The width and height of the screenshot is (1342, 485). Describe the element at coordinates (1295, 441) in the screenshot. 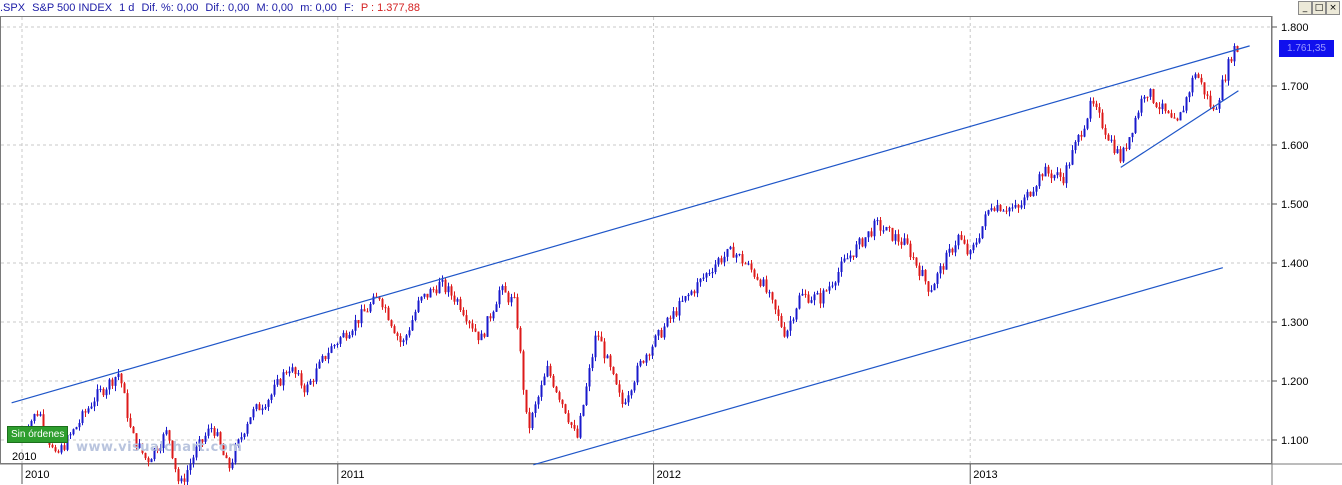

I see `y-tick-label: 1.100` at that location.